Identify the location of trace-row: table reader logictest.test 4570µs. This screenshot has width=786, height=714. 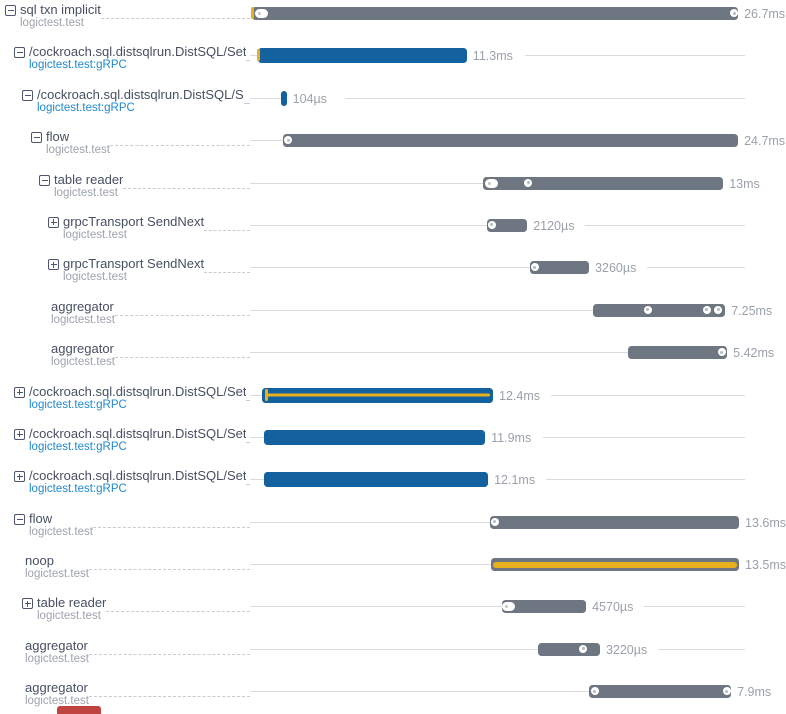
(393, 614).